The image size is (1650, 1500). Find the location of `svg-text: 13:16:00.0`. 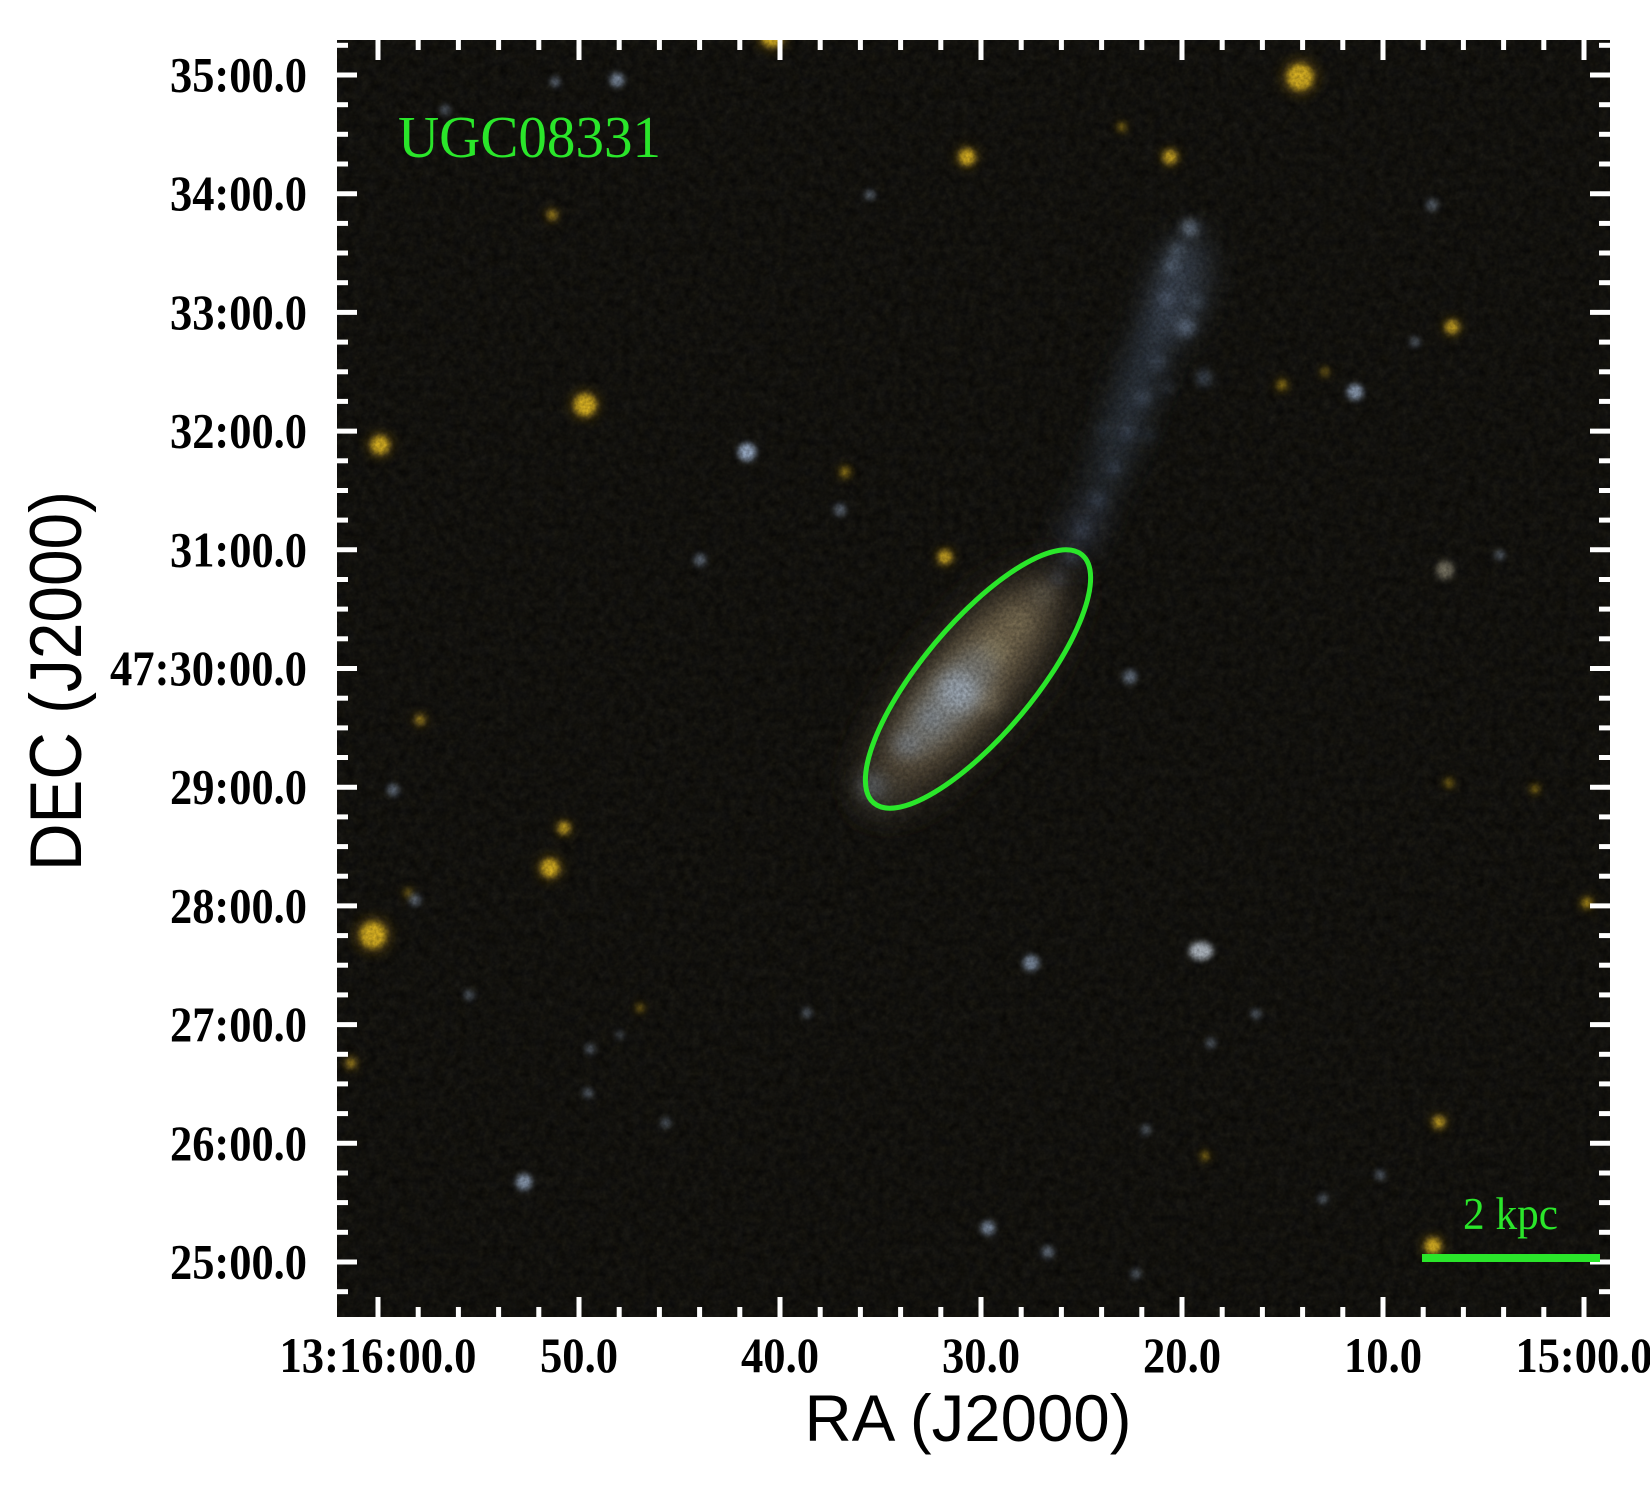

svg-text: 13:16:00.0 is located at coordinates (378, 1355).